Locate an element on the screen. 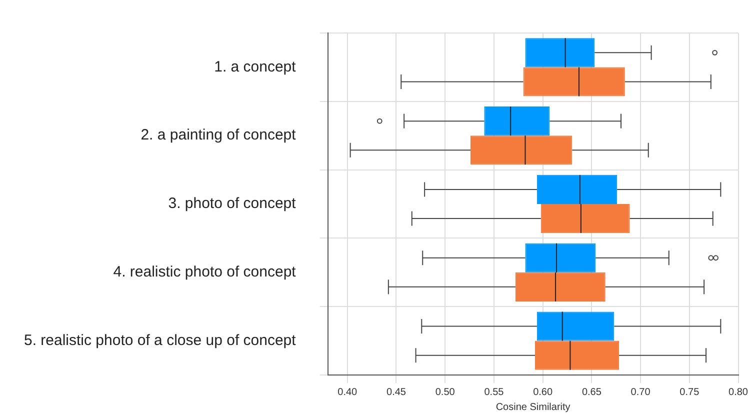 The width and height of the screenshot is (751, 413). y-tick-label: 2. a painting of concept is located at coordinates (218, 135).